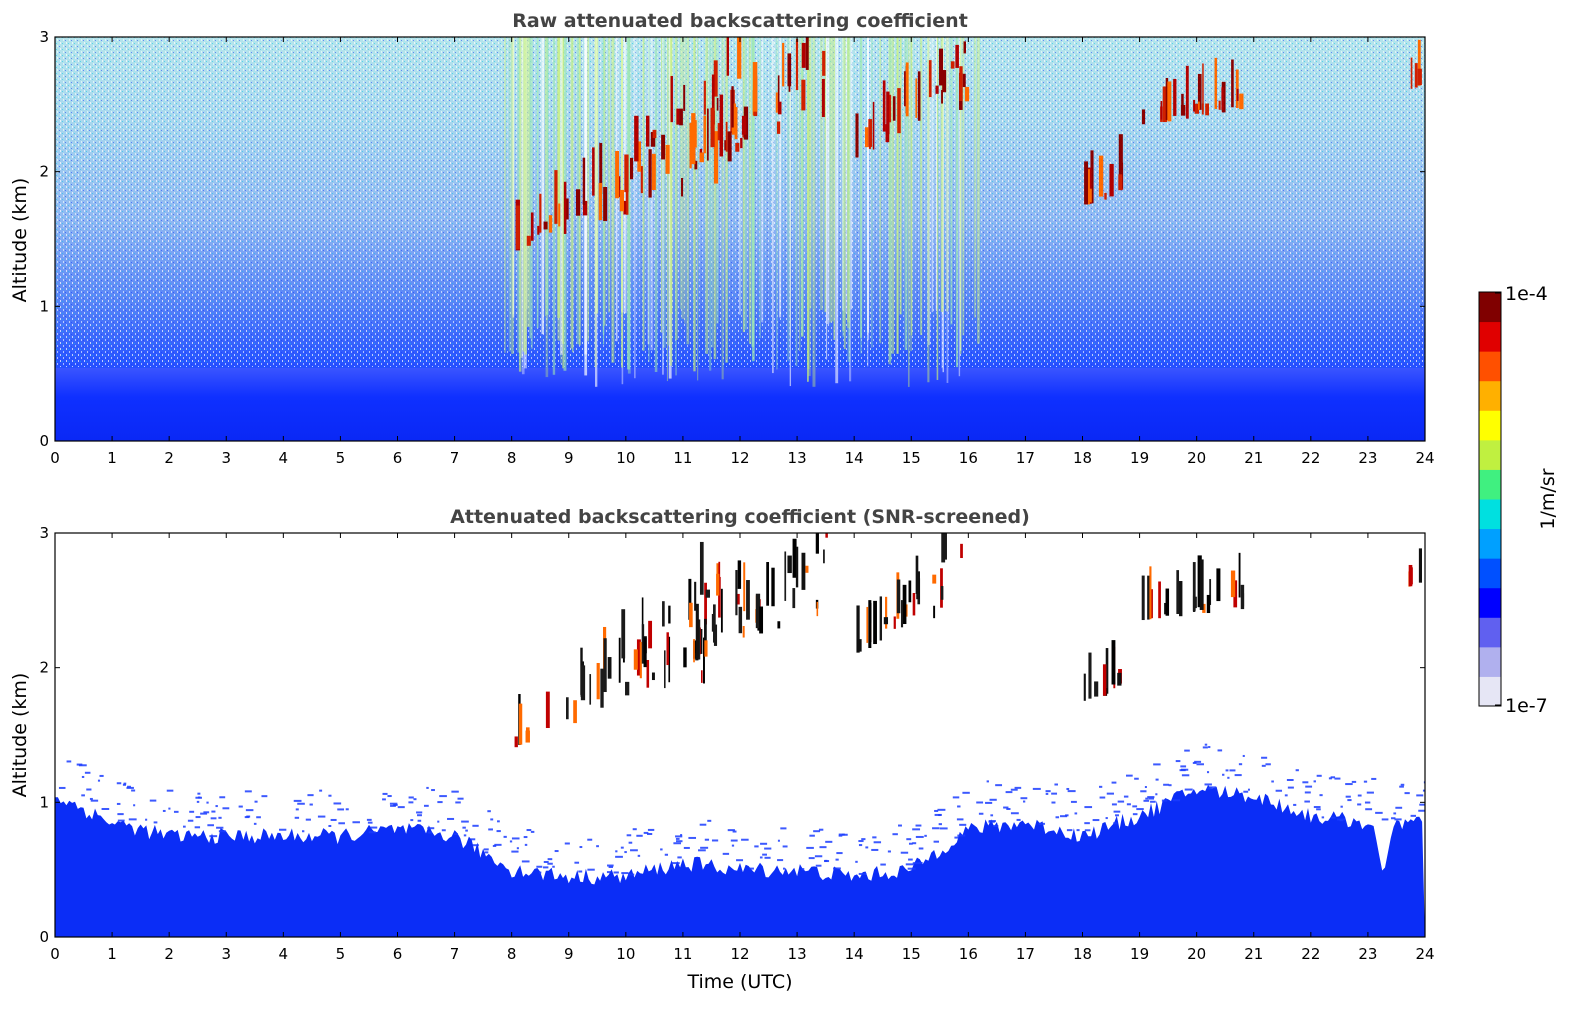  What do you see at coordinates (284, 458) in the screenshot?
I see `raw-x-tick-label: 4` at bounding box center [284, 458].